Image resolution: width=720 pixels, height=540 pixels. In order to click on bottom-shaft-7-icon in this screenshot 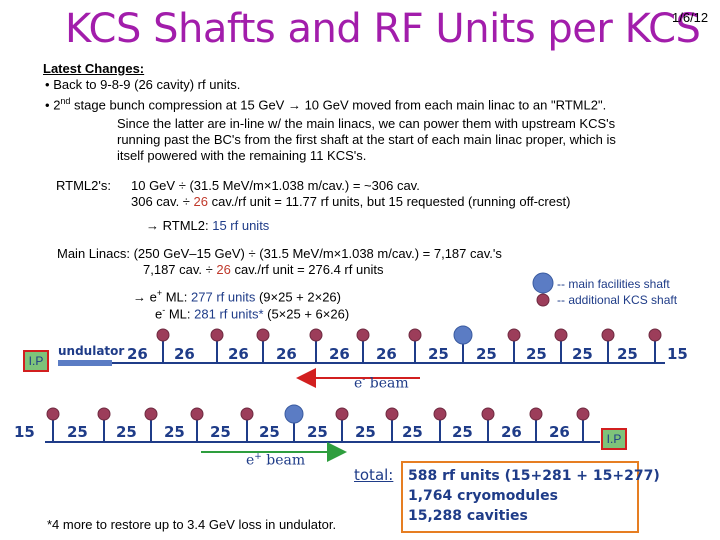, I will do `click(342, 414)`.